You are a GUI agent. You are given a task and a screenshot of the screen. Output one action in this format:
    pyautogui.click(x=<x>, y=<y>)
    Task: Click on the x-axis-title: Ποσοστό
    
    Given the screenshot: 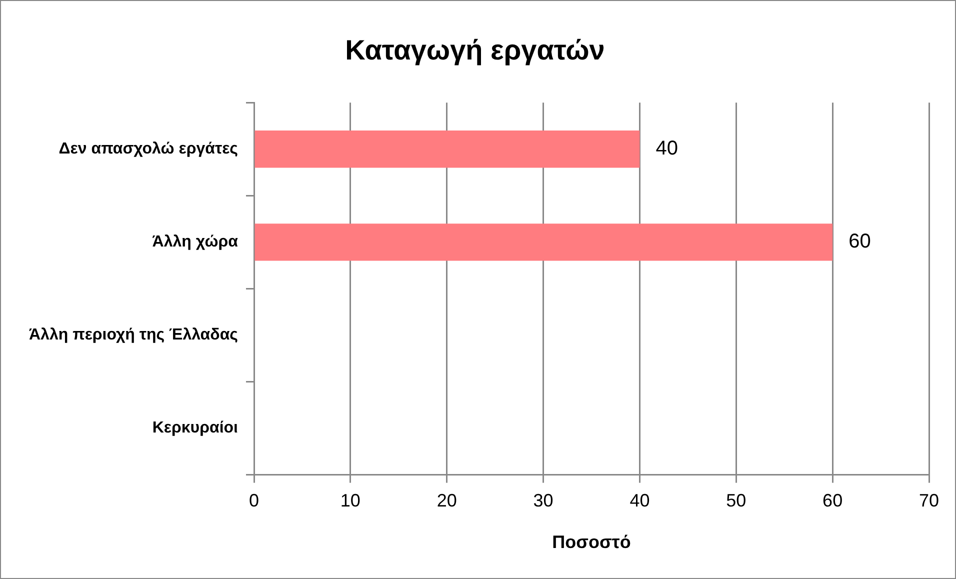 What is the action you would take?
    pyautogui.click(x=591, y=542)
    